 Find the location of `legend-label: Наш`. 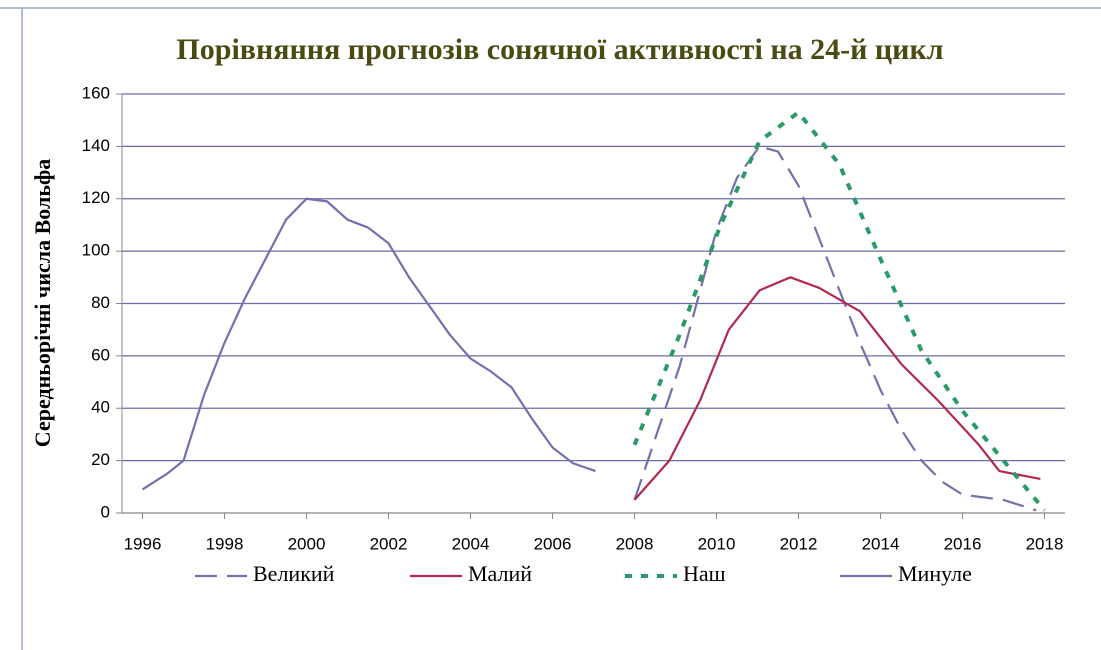

legend-label: Наш is located at coordinates (704, 573).